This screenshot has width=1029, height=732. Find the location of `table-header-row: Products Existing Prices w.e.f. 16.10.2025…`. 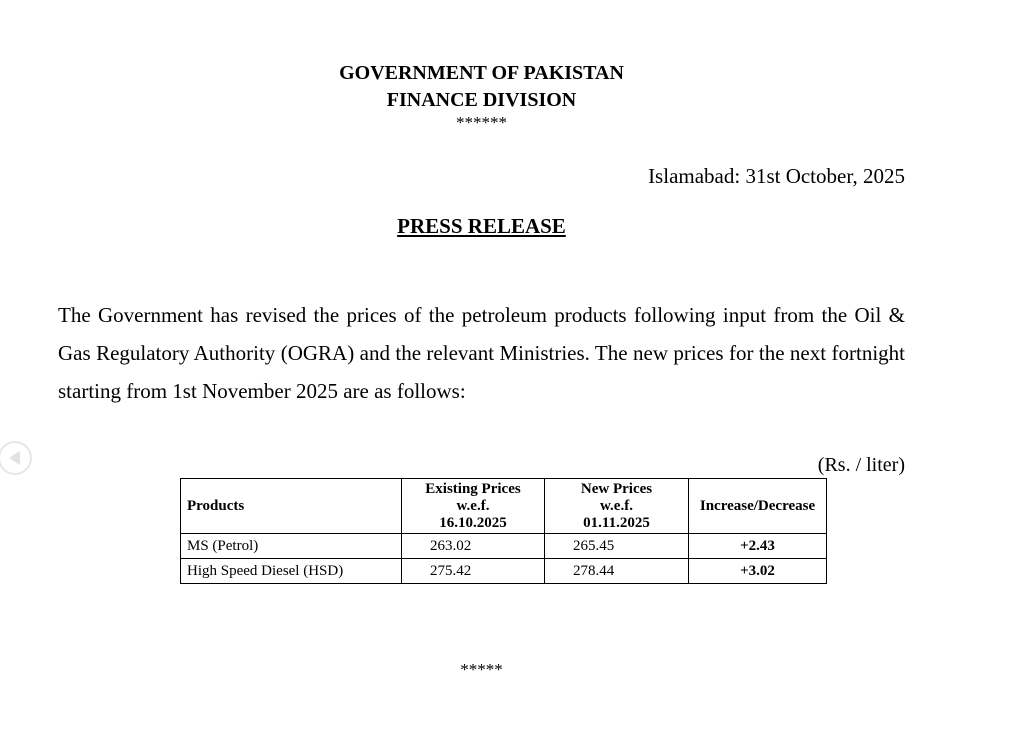

table-header-row: Products Existing Prices w.e.f. 16.10.2025… is located at coordinates (503, 506).